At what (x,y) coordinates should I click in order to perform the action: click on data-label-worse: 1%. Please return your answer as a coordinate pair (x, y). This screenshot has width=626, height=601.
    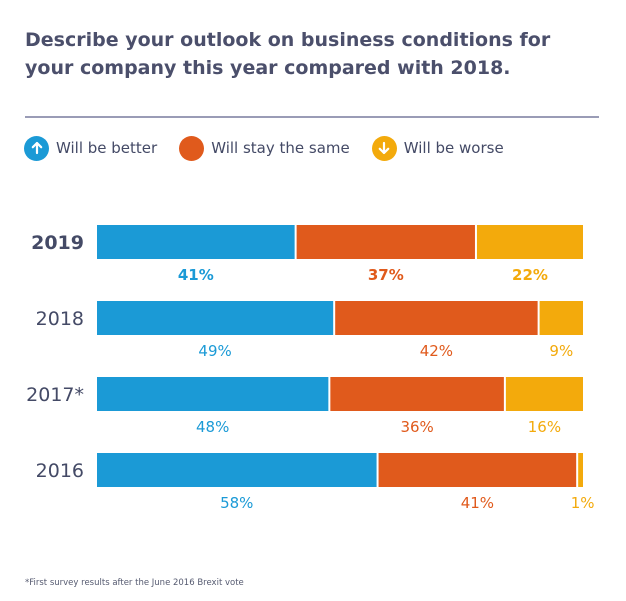
    Looking at the image, I should click on (583, 503).